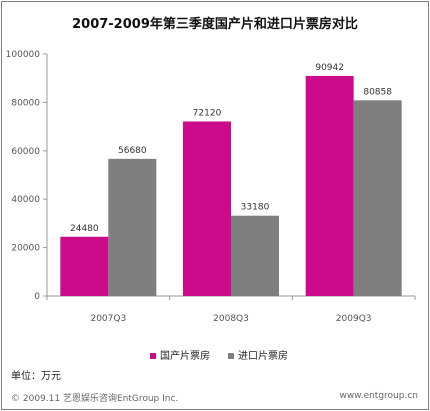 The height and width of the screenshot is (411, 430). Describe the element at coordinates (153, 356) in the screenshot. I see `legend-swatch-domestic` at that location.